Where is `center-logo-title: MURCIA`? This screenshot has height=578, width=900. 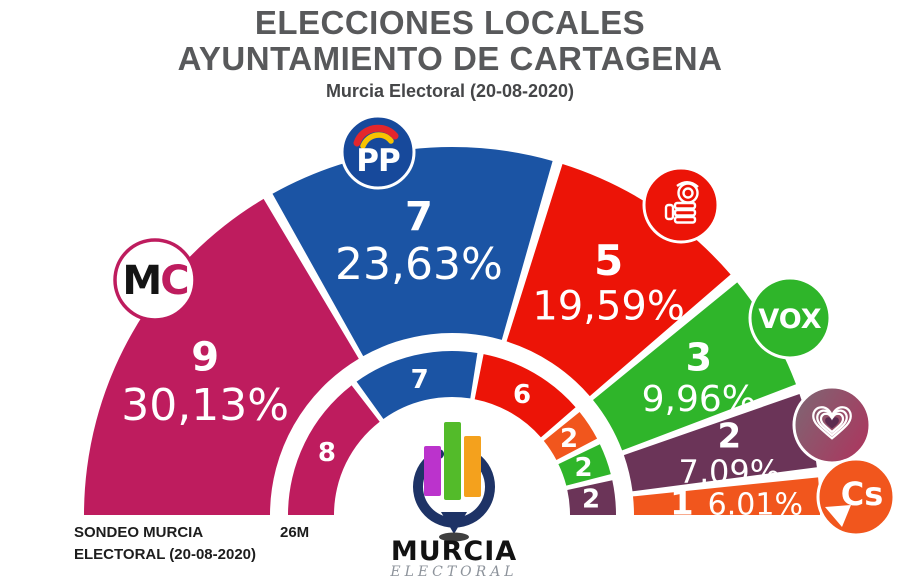 center-logo-title: MURCIA is located at coordinates (454, 551).